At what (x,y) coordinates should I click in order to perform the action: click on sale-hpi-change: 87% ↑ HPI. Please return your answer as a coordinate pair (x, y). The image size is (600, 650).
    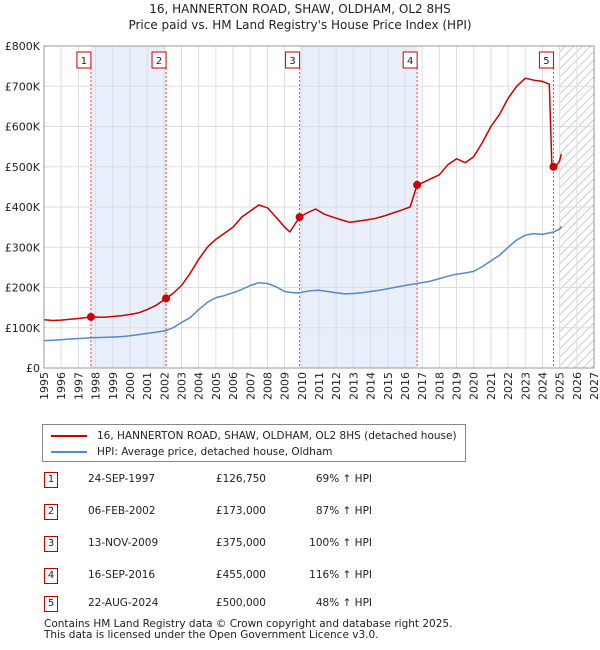
    Looking at the image, I should click on (343, 511).